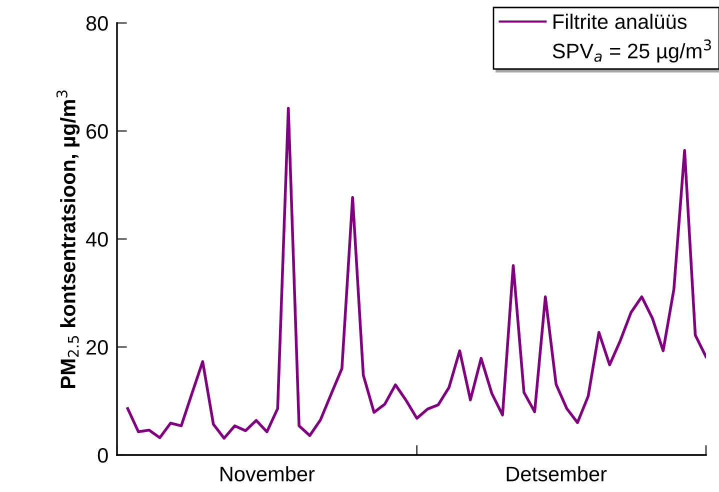 The height and width of the screenshot is (492, 719). Describe the element at coordinates (97, 347) in the screenshot. I see `y-tick-label: 20` at that location.